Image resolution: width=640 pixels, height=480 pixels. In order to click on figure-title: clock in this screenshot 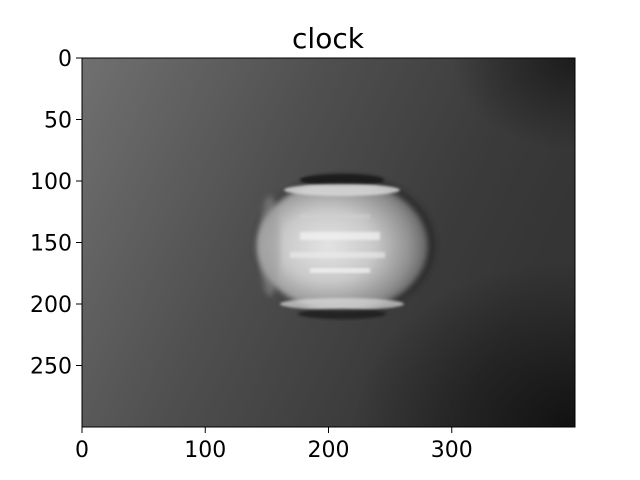, I will do `click(328, 38)`.